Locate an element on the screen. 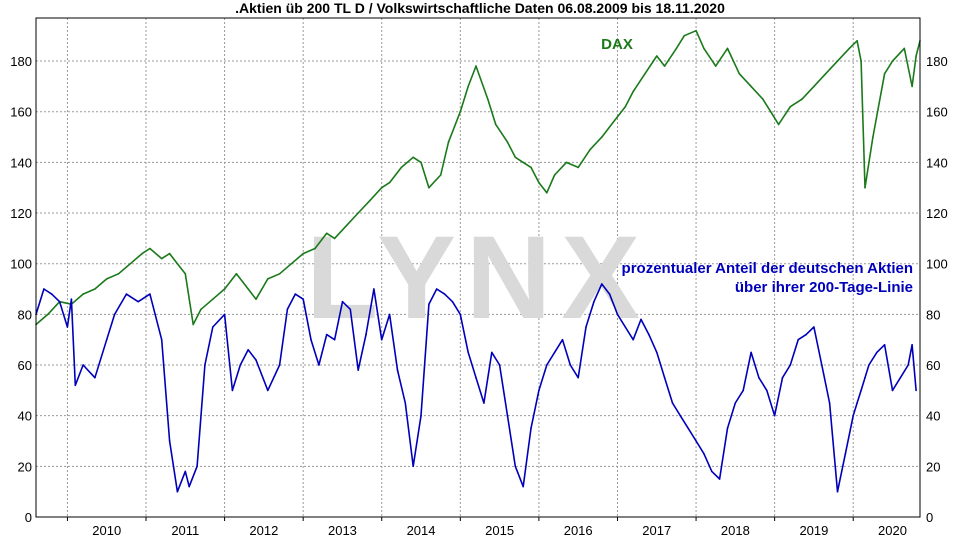  y-tick-label-left: 160 is located at coordinates (21, 112).